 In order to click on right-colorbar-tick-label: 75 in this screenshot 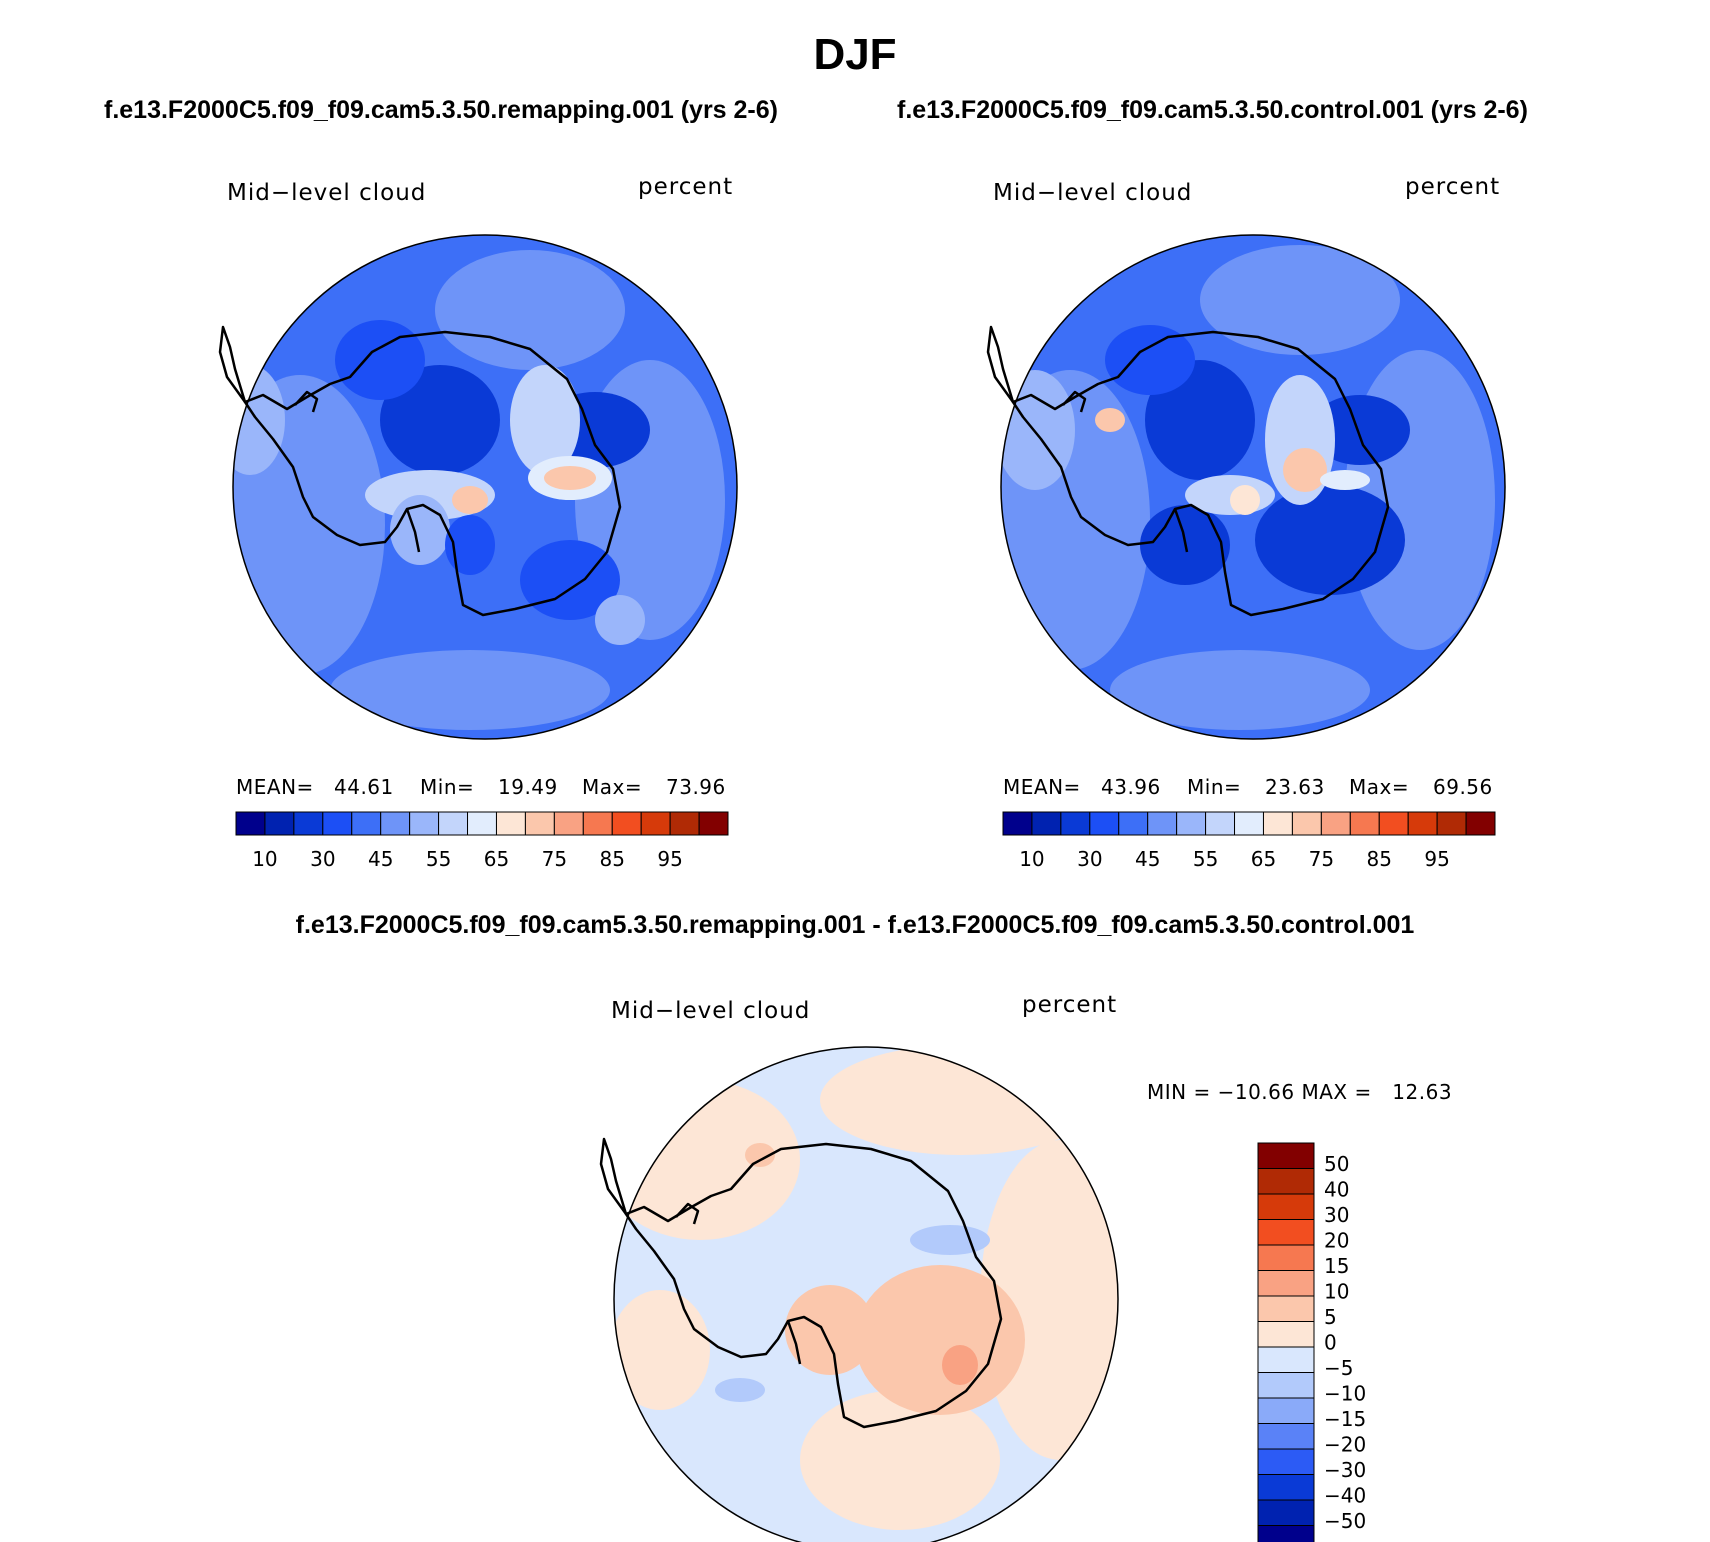, I will do `click(1321, 859)`.